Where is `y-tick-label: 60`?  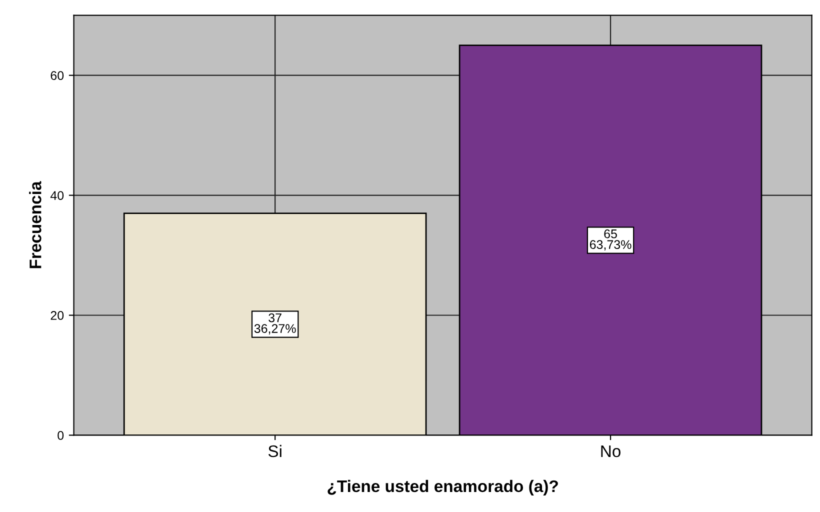 y-tick-label: 60 is located at coordinates (57, 75).